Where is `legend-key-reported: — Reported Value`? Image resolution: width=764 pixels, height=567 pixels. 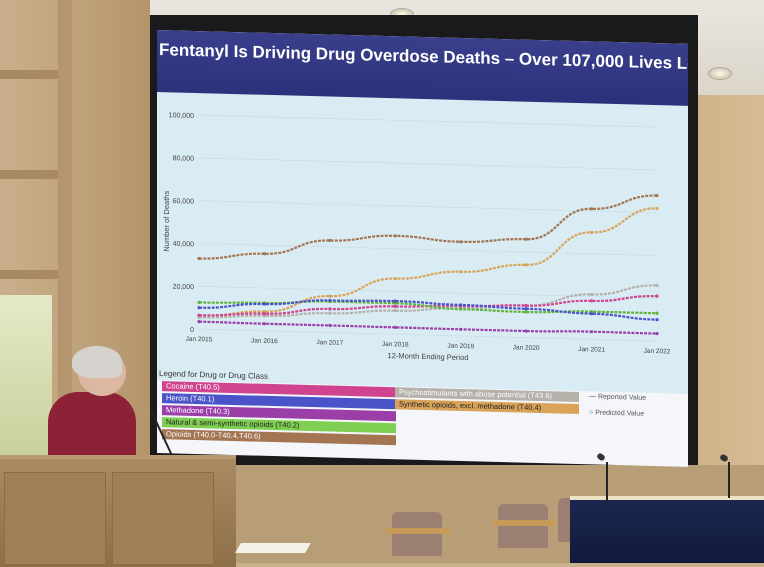 legend-key-reported: — Reported Value is located at coordinates (618, 397).